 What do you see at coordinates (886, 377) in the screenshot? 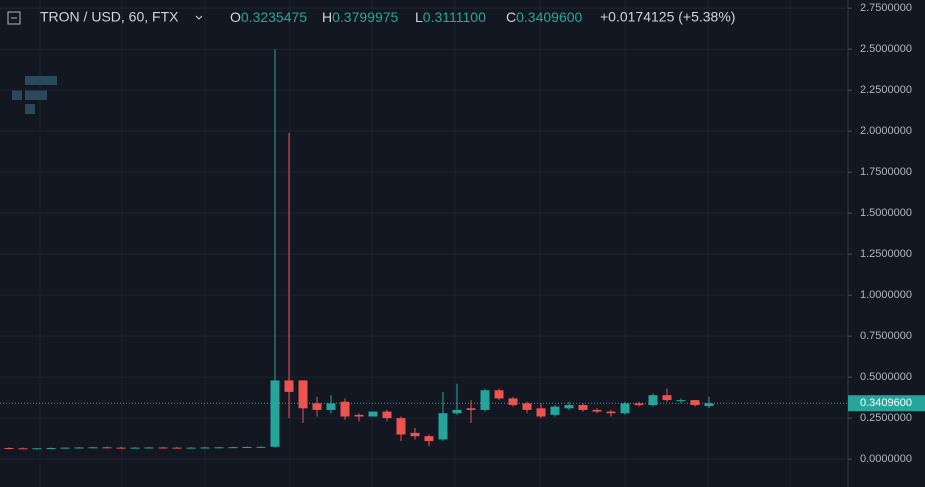
I see `y-tick-label: 0.5000000` at bounding box center [886, 377].